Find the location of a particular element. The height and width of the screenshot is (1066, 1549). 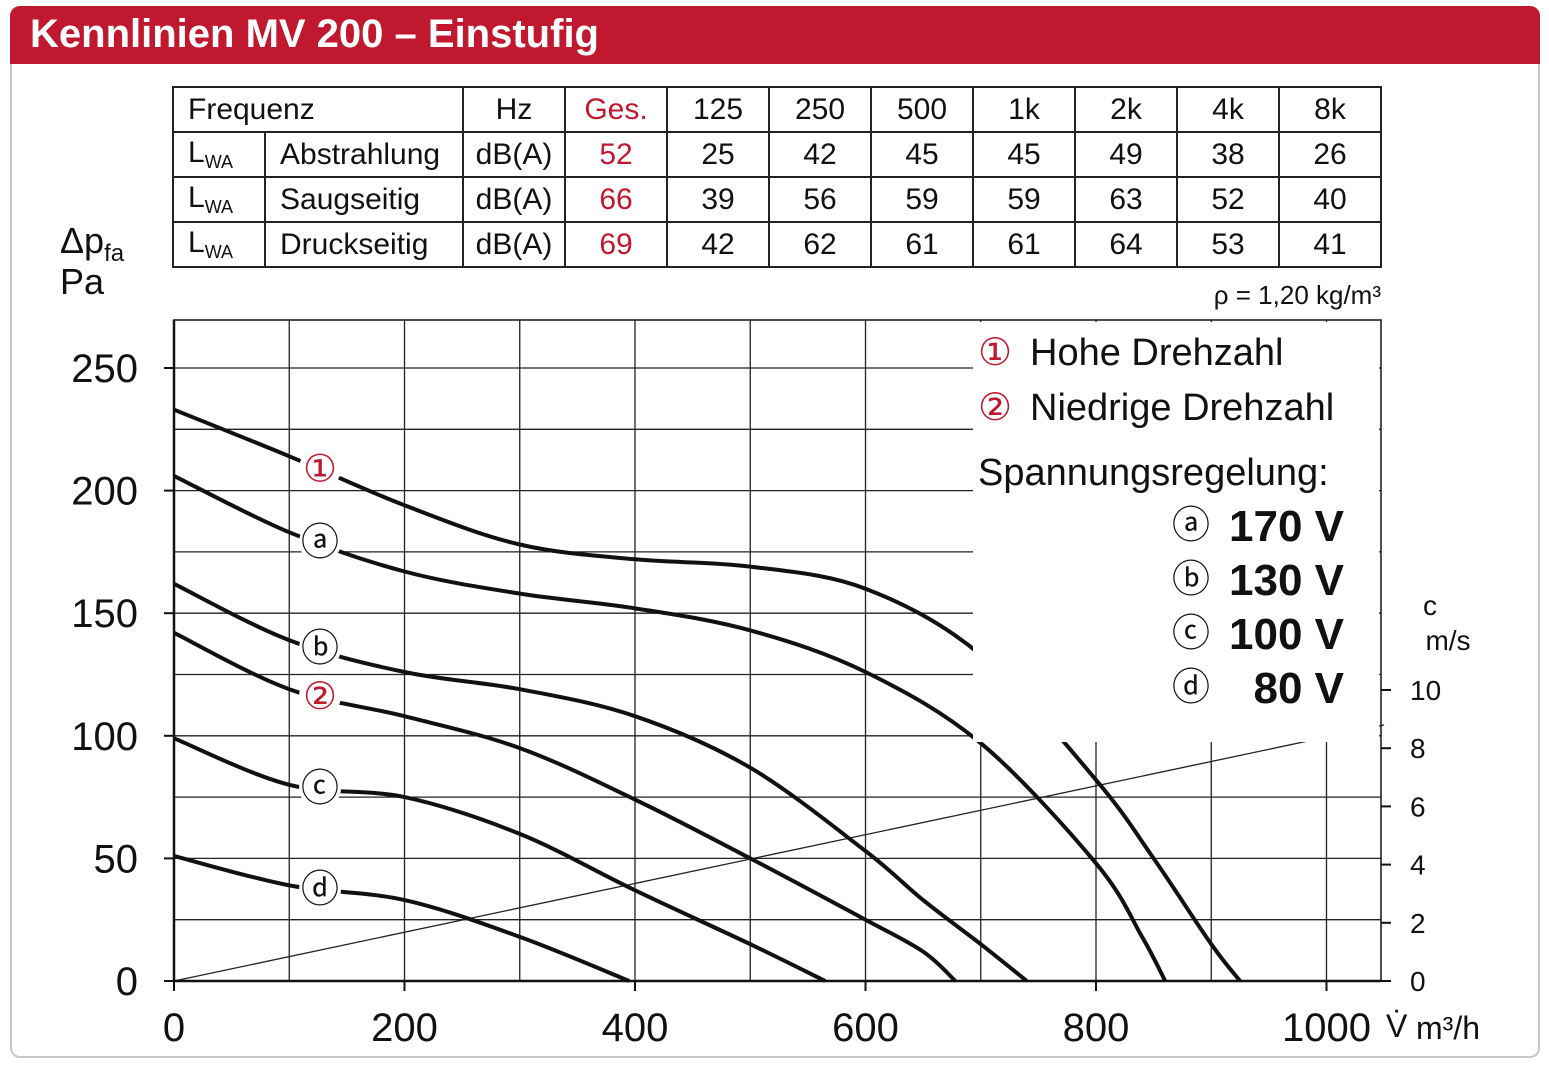

y2-tick-label: 0 is located at coordinates (1418, 981).